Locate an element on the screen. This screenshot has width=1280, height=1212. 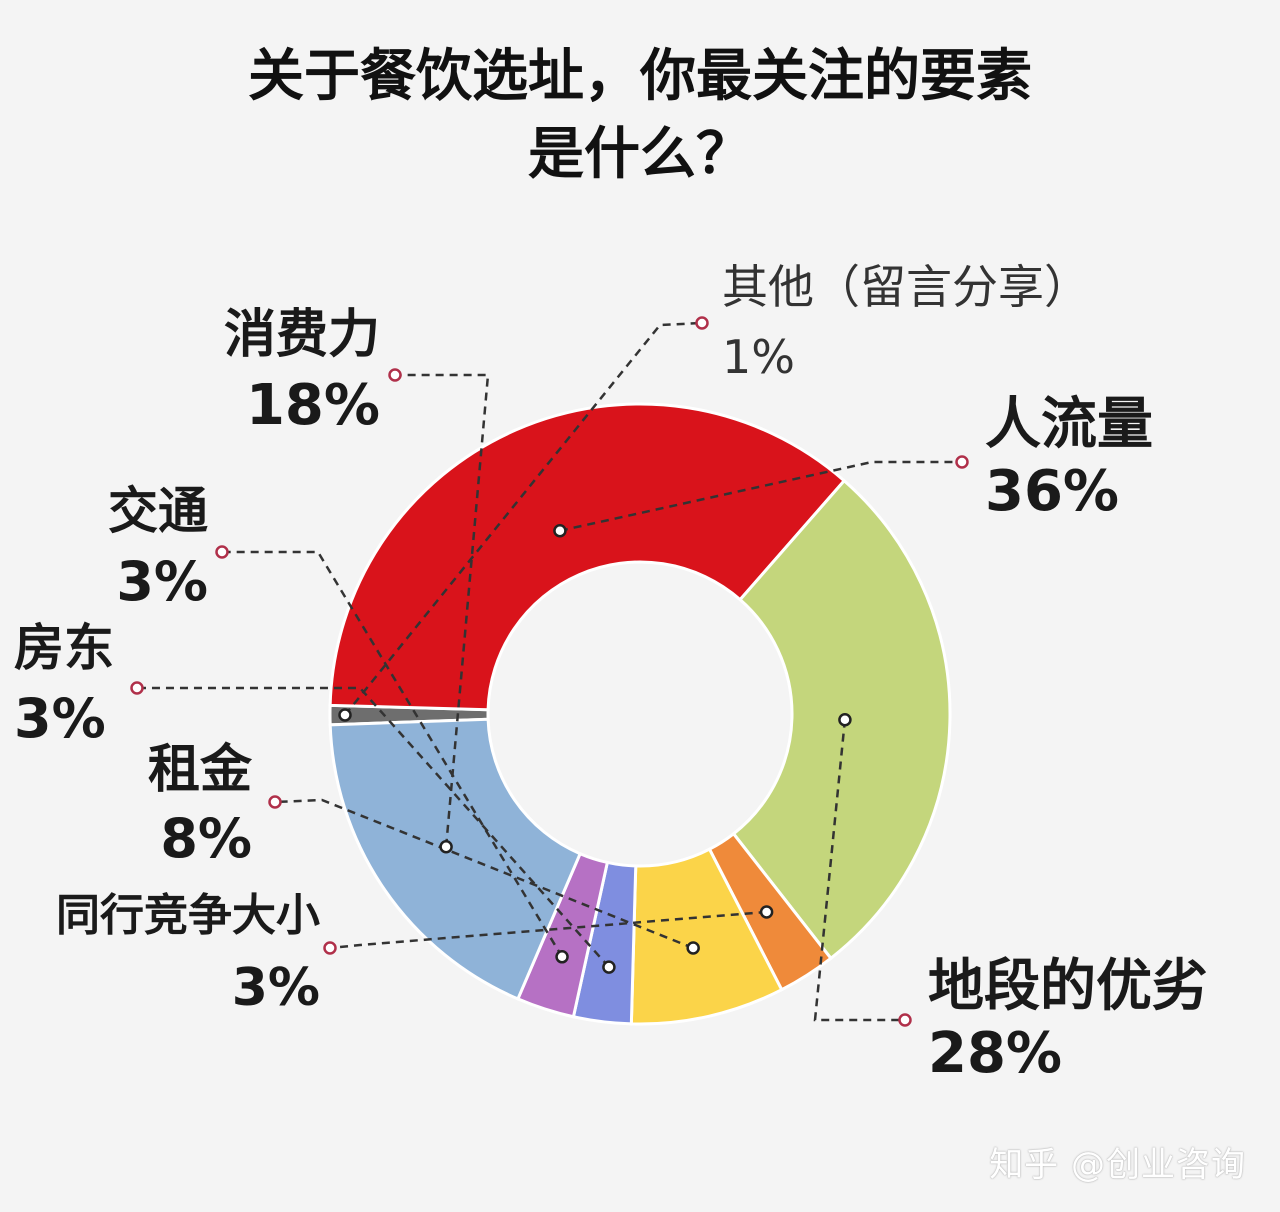
leader-line-rent is located at coordinates (484, 874).